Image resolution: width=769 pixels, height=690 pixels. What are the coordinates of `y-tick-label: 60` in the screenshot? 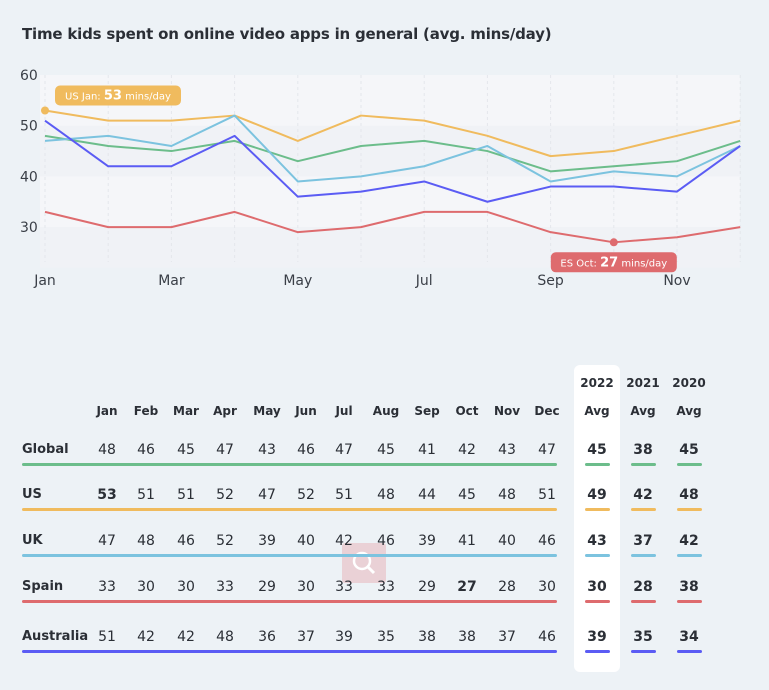 It's located at (29, 76).